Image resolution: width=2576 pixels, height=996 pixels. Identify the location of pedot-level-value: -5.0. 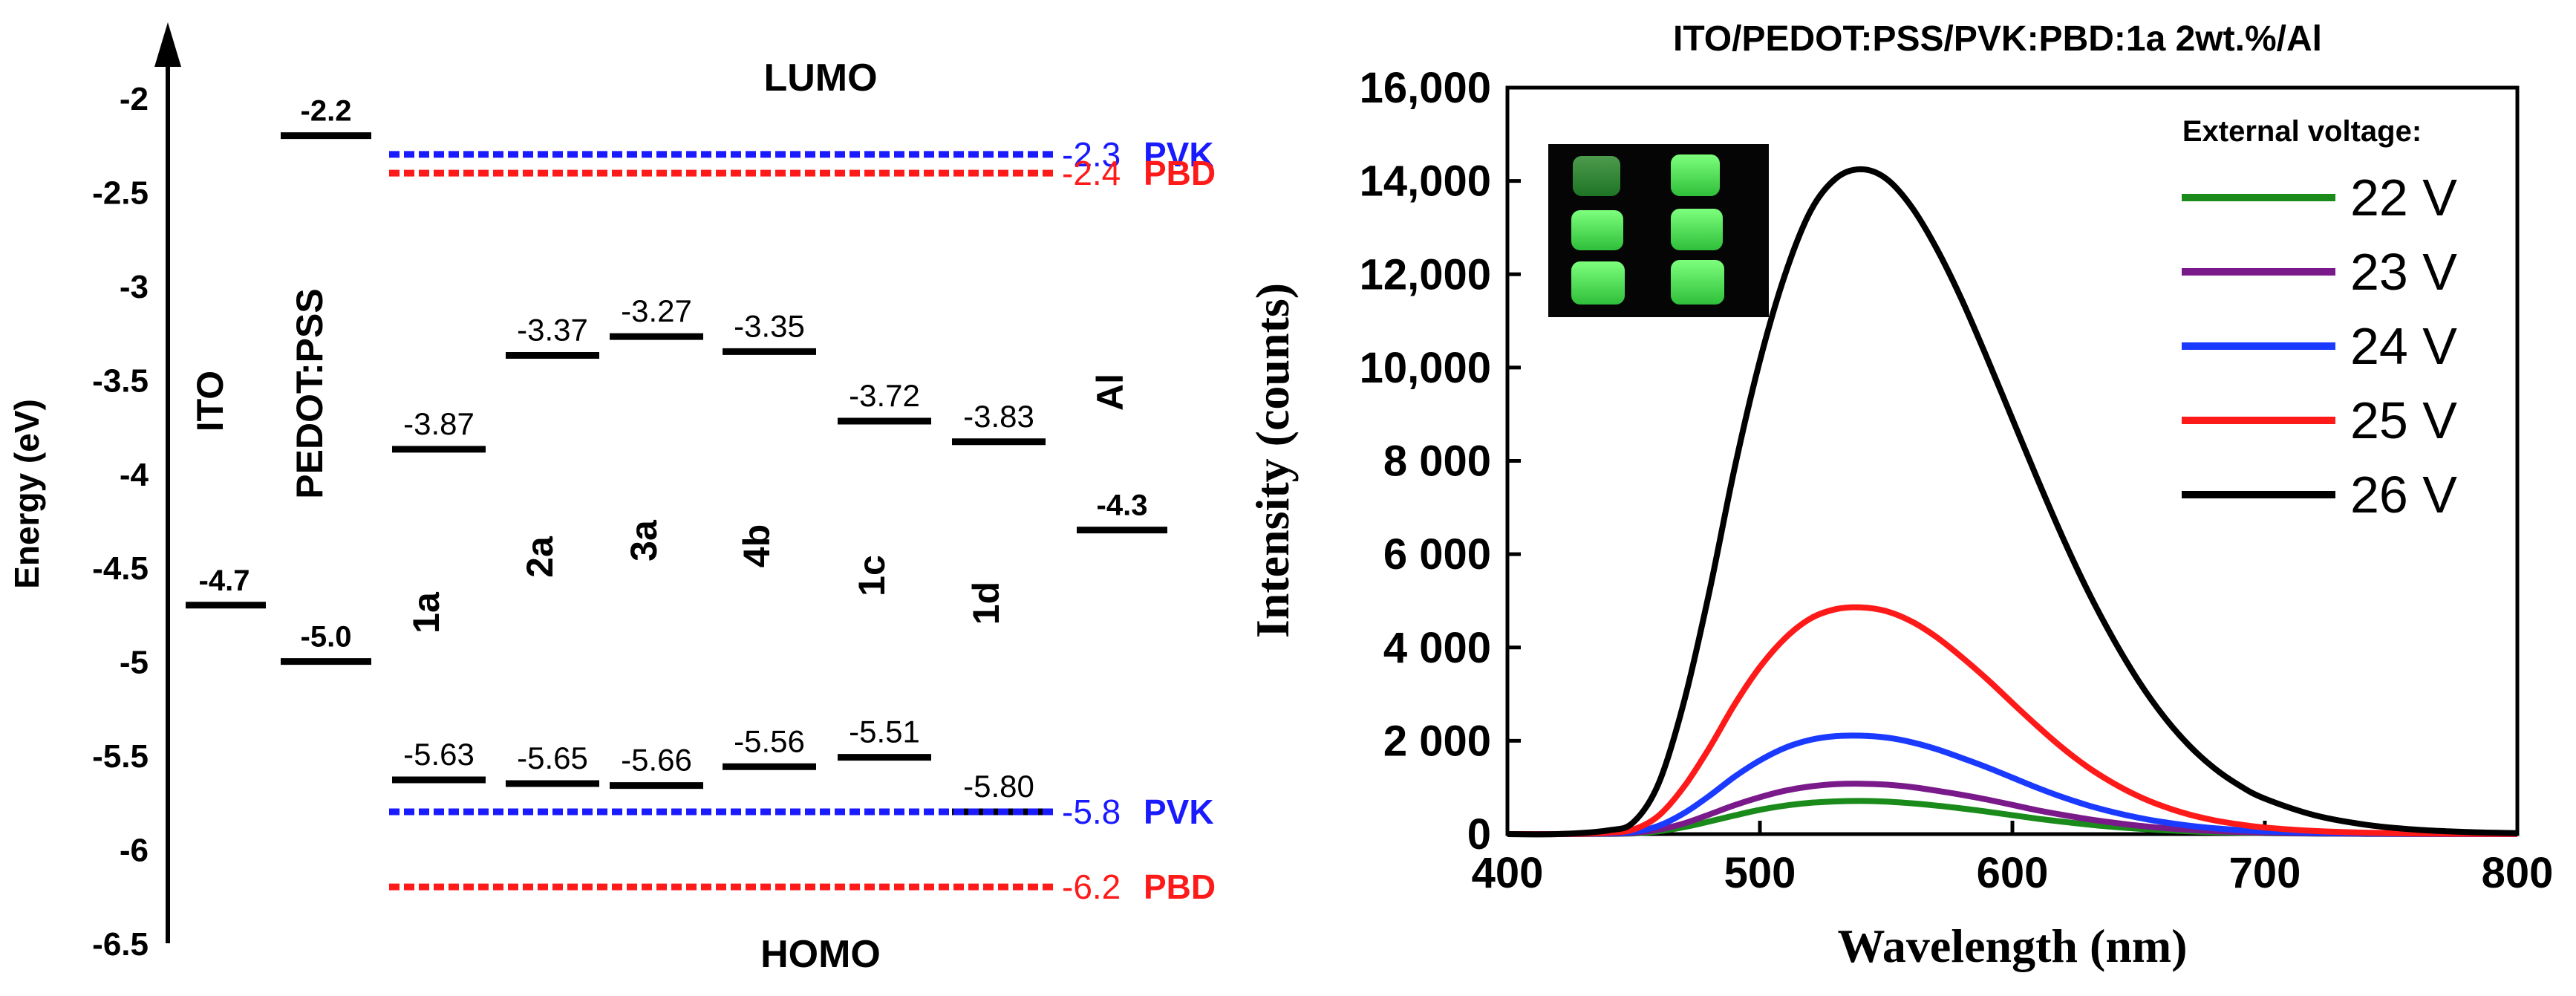
(326, 638).